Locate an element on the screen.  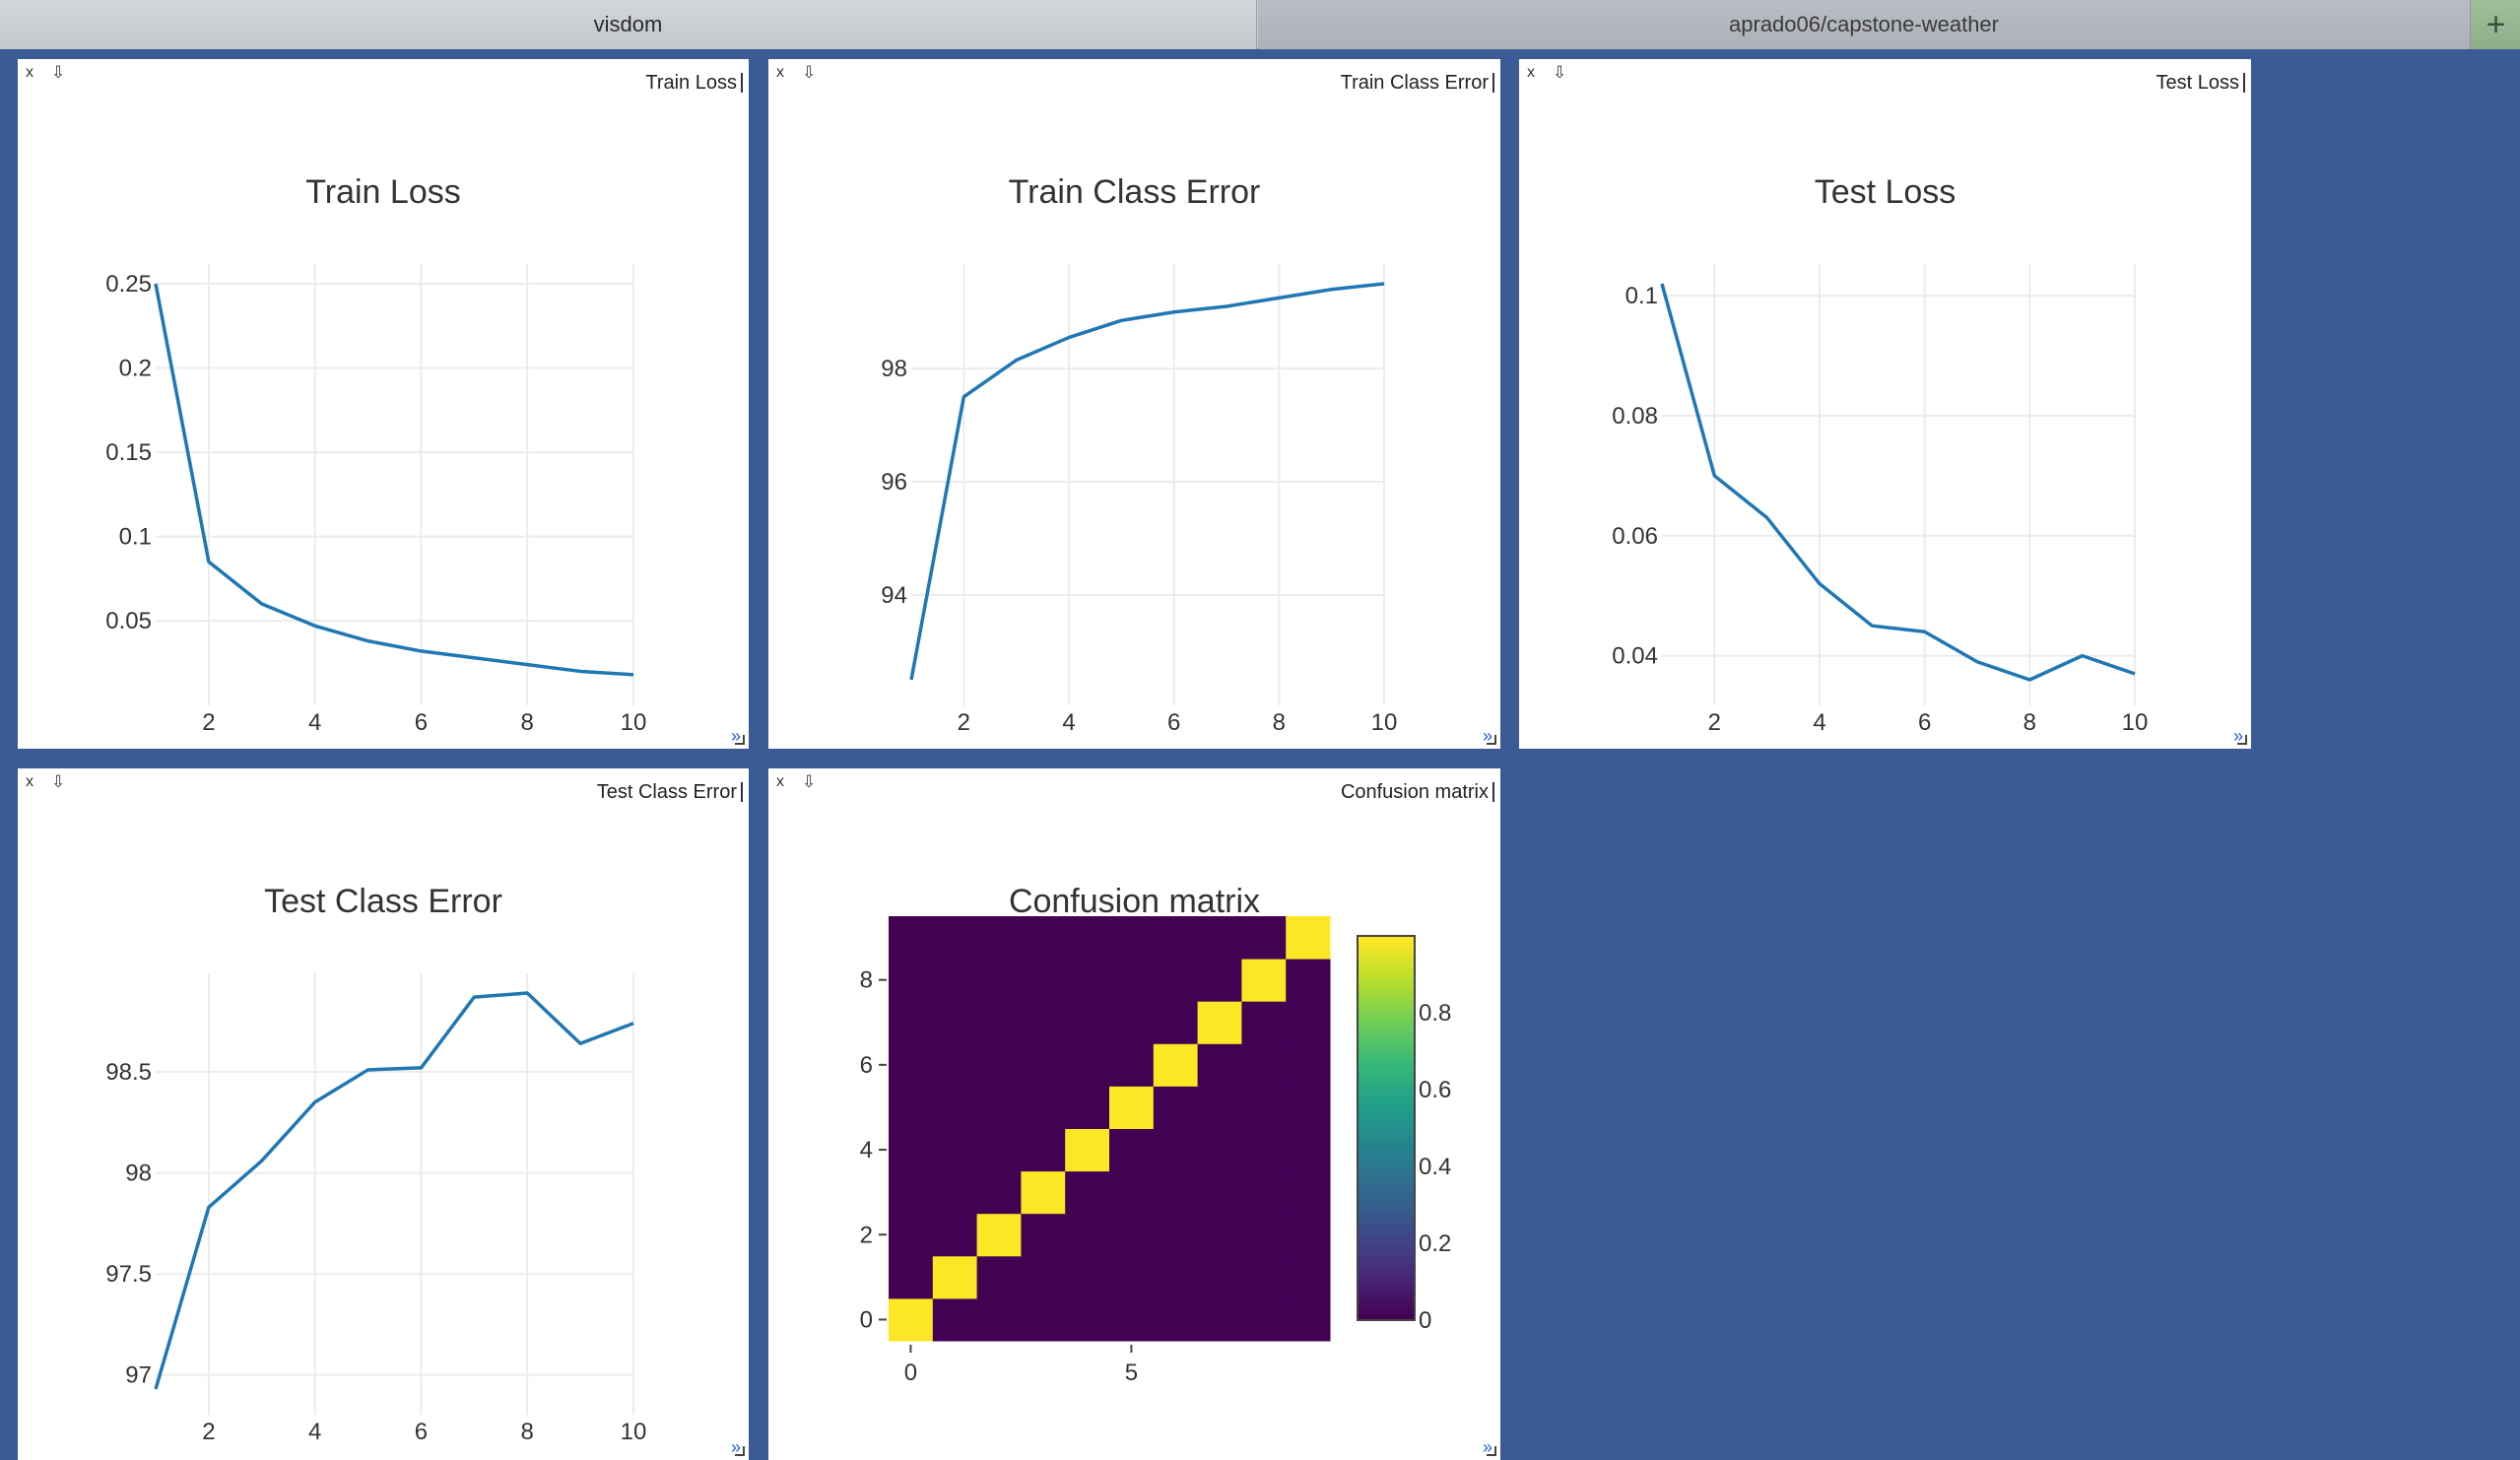
chart-title: Confusion matrix is located at coordinates (1134, 902).